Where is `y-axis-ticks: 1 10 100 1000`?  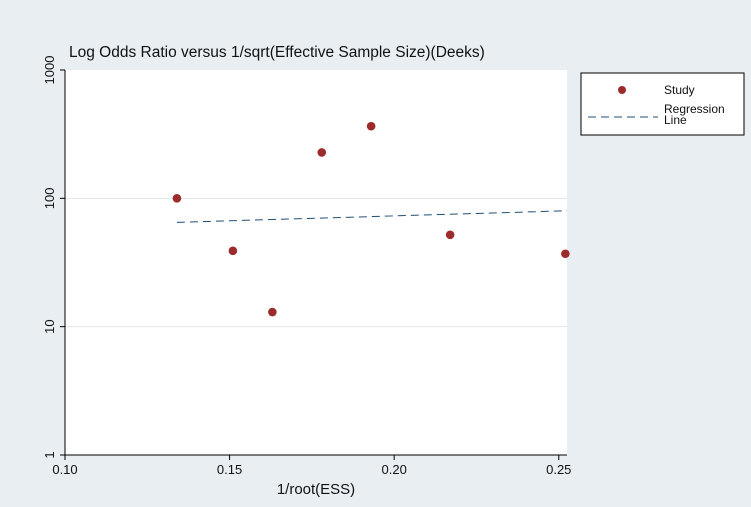
y-axis-ticks: 1 10 100 1000 is located at coordinates (53, 257).